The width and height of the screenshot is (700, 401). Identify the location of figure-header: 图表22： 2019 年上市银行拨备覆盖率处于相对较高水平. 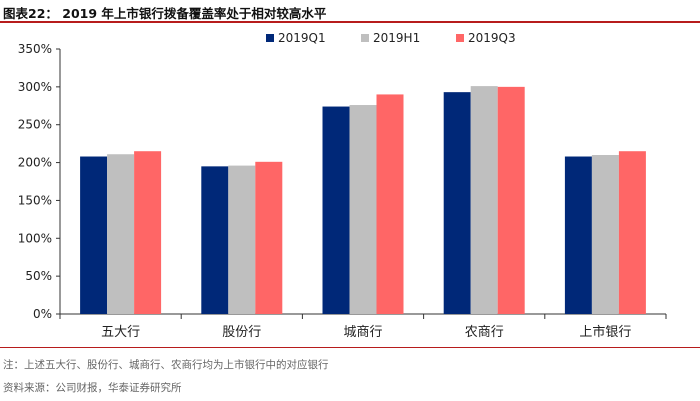
(350, 12).